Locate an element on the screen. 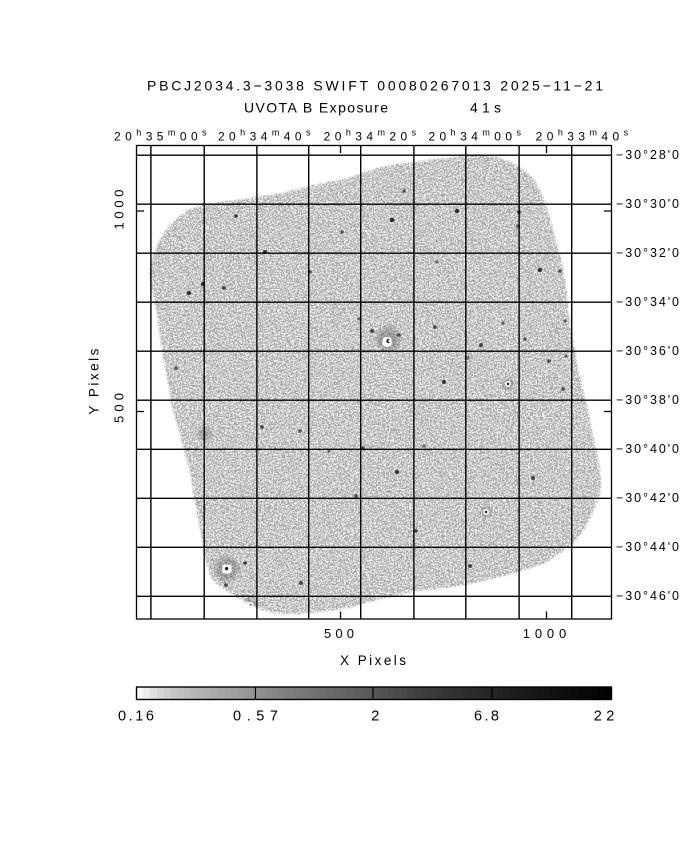  svg-text: −30°32'0 is located at coordinates (647, 253).